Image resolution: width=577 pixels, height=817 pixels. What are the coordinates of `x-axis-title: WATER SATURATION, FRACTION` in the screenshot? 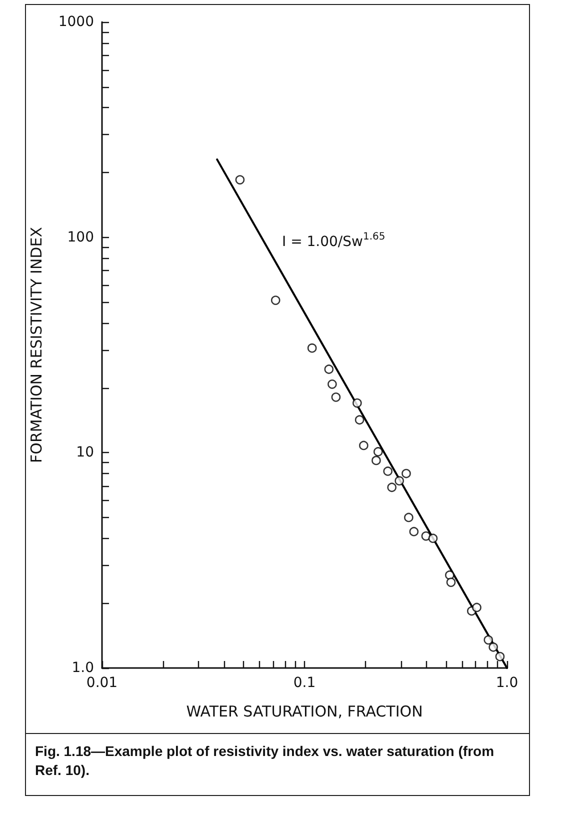 It's located at (304, 711).